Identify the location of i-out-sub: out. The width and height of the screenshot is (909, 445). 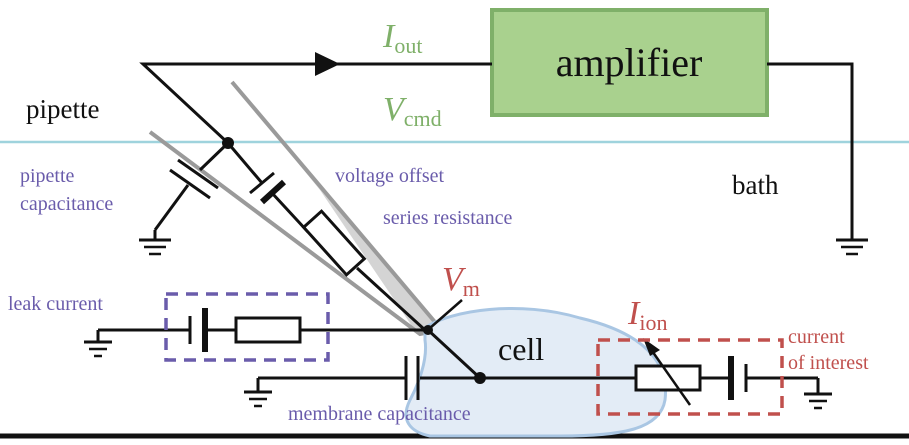
(408, 45).